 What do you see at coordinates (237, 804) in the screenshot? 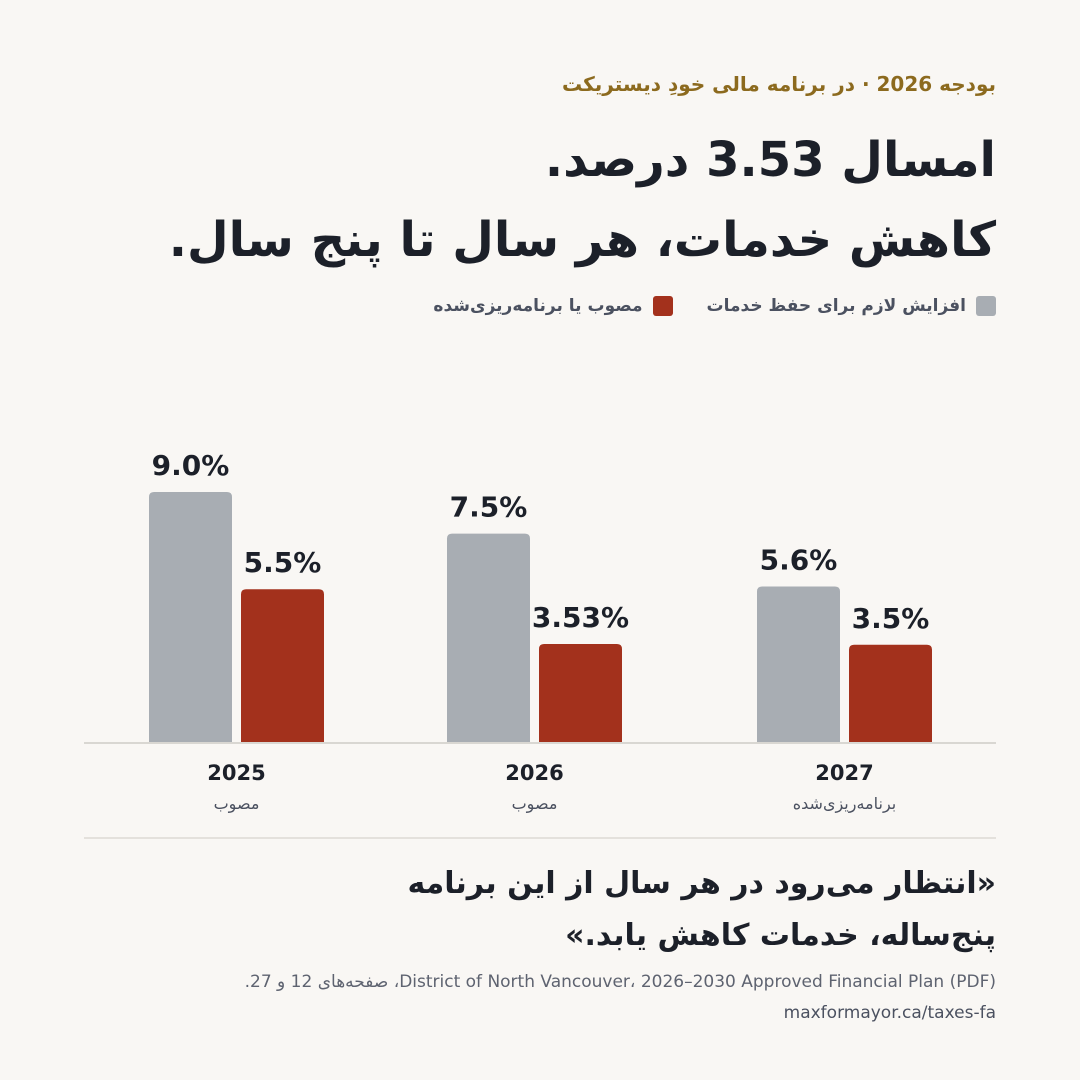
I see `x-tick-sublabel-2025: مصوب` at bounding box center [237, 804].